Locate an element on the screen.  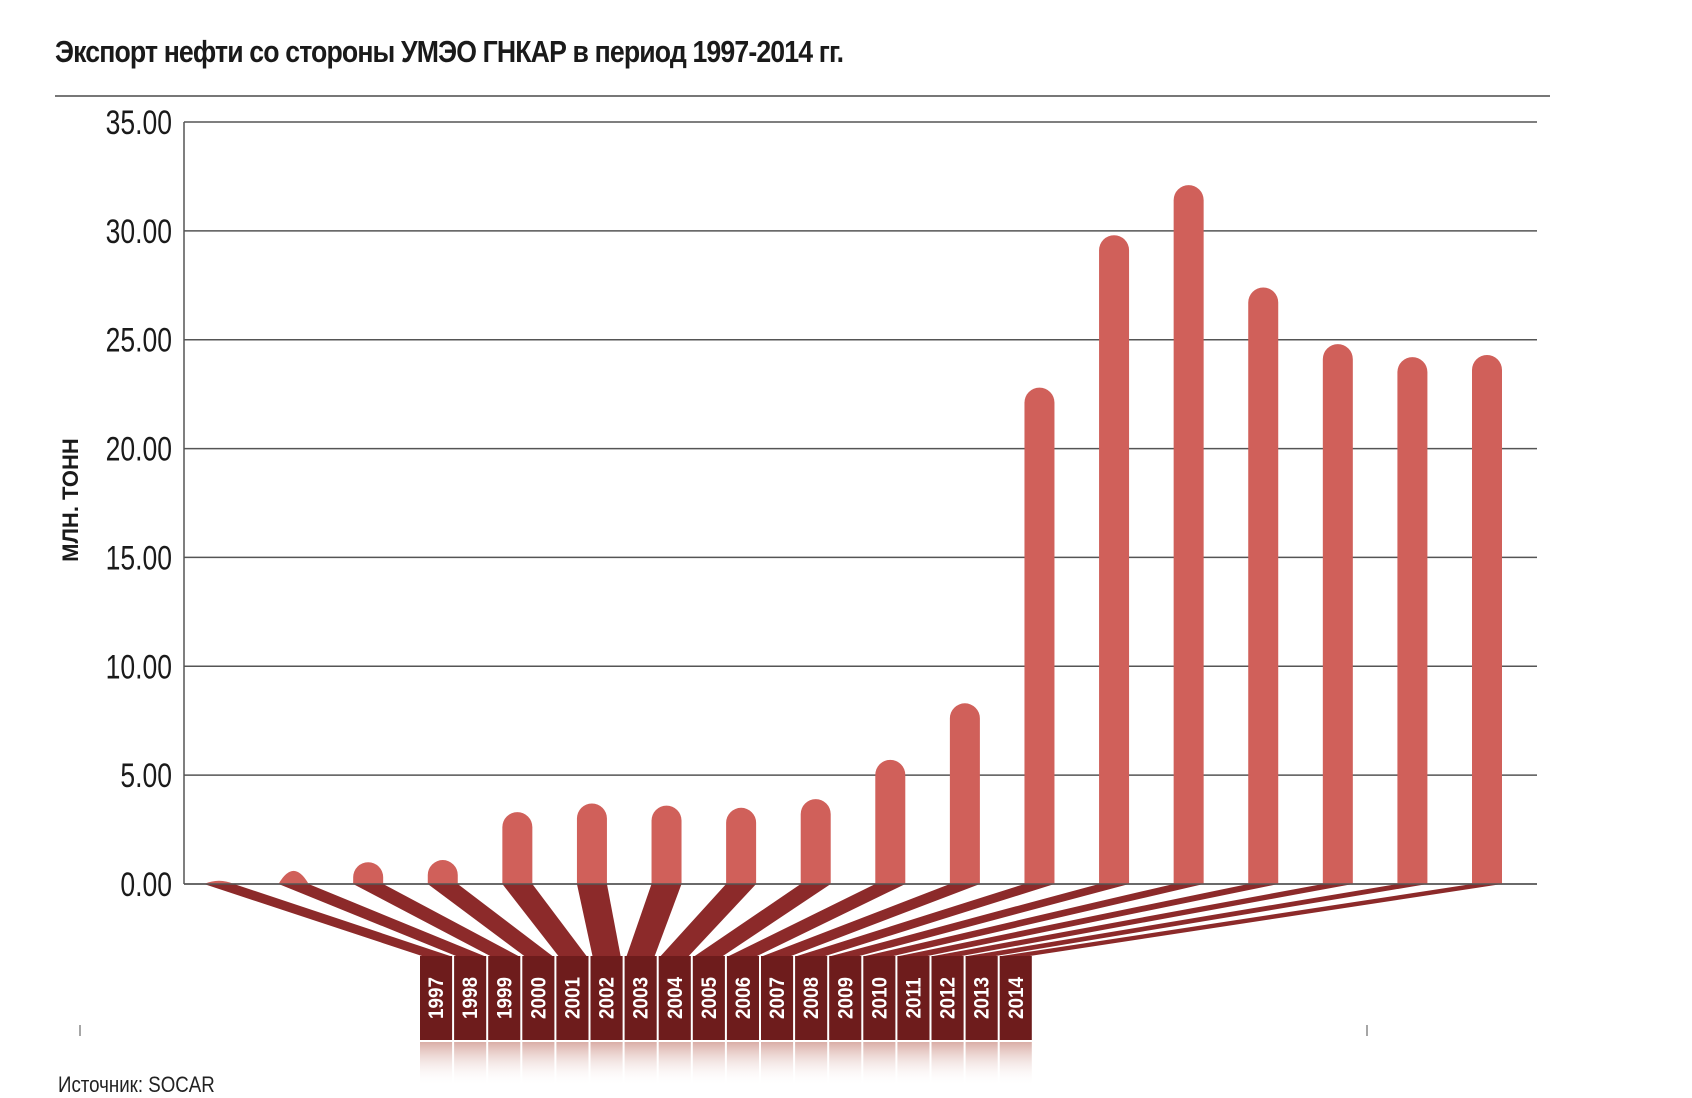
y-tick-label: 20.00 is located at coordinates (139, 449).